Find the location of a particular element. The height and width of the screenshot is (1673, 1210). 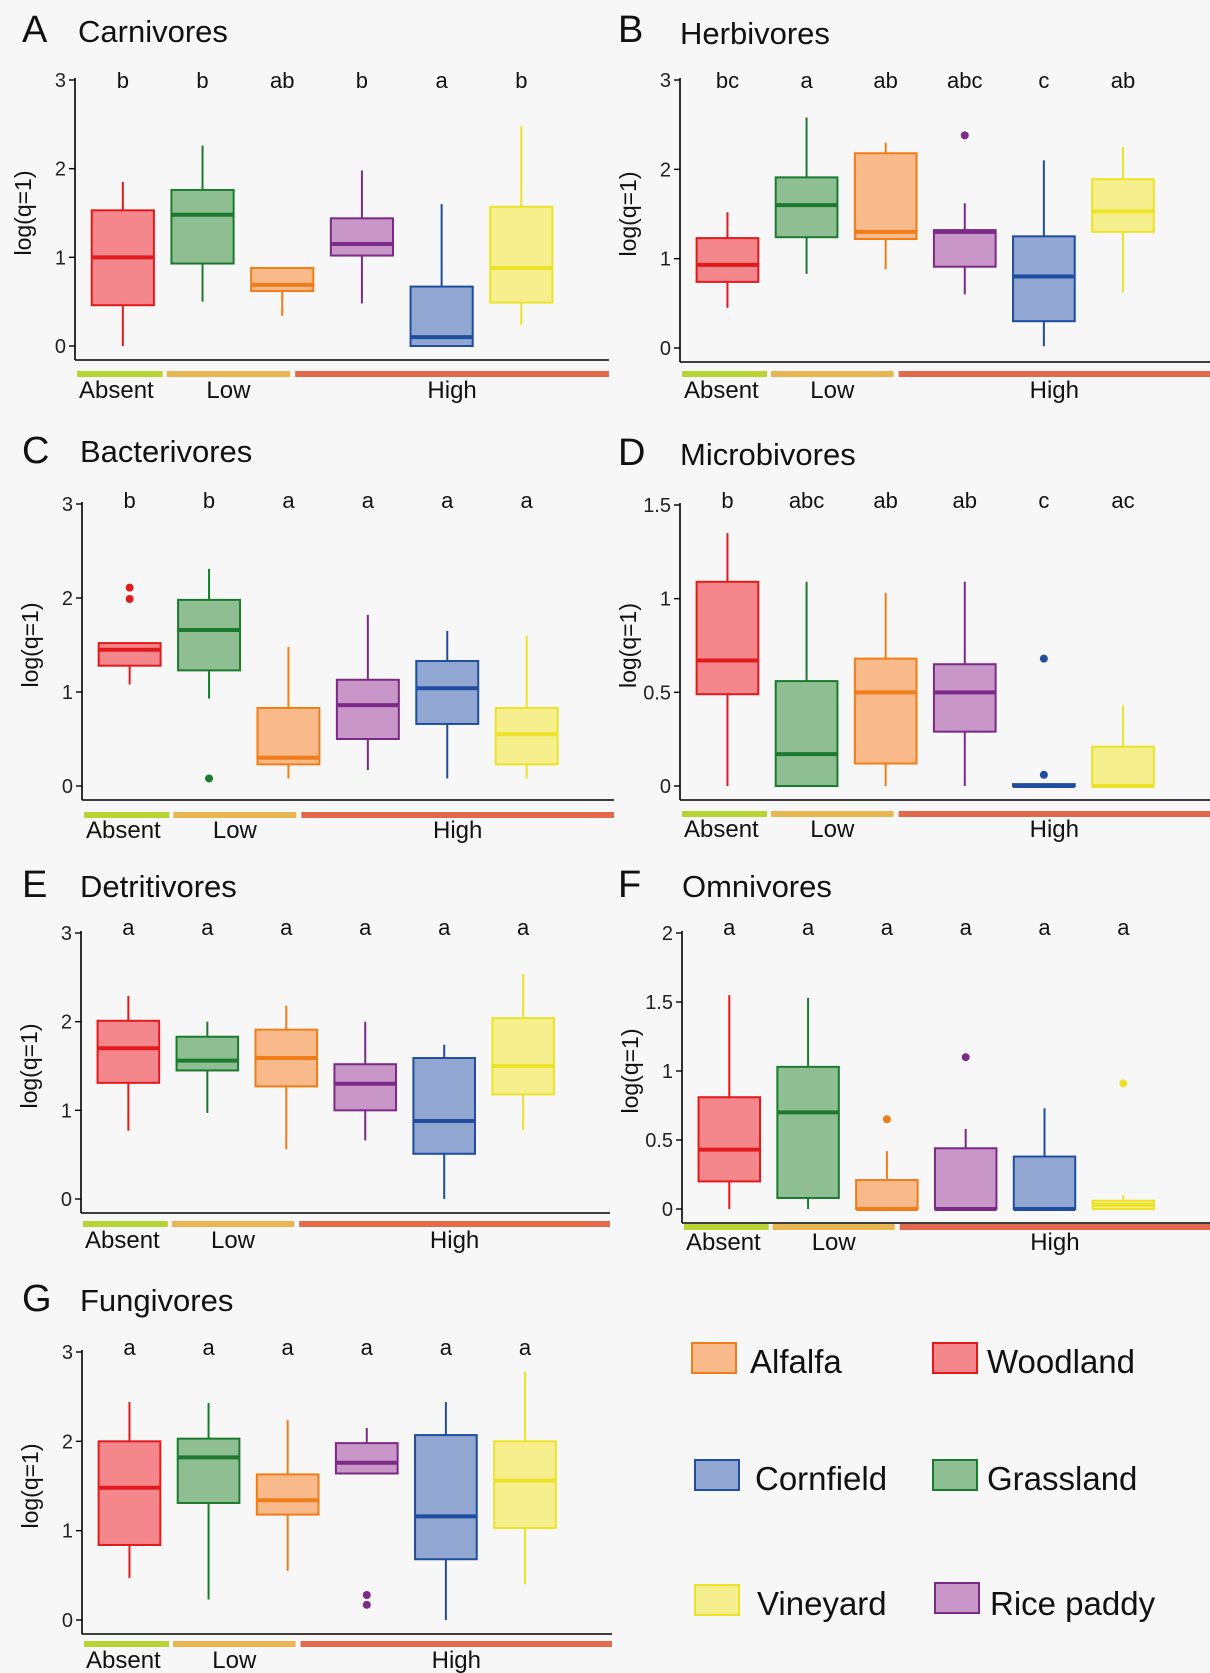

legend-item-woodland: Woodland is located at coordinates (1033, 1361).